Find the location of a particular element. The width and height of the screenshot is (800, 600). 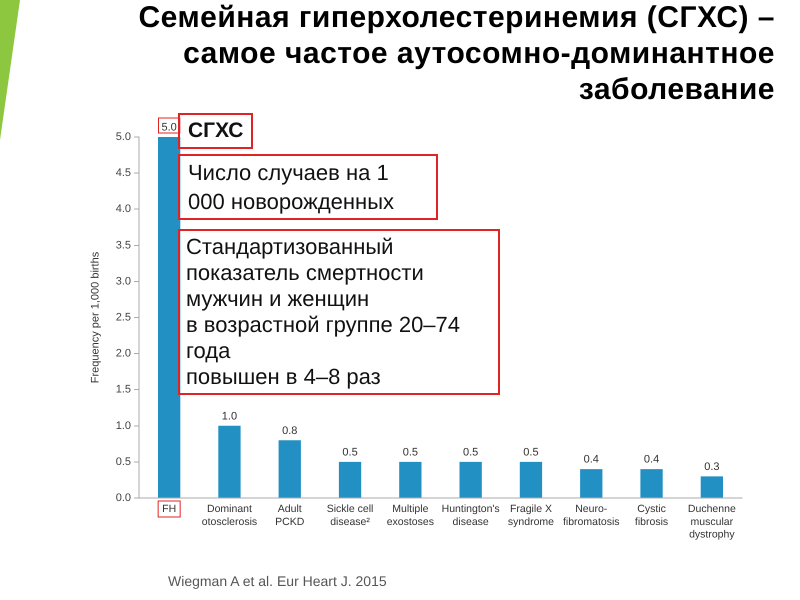

y-tick-label: 0.5 is located at coordinates (123, 462).